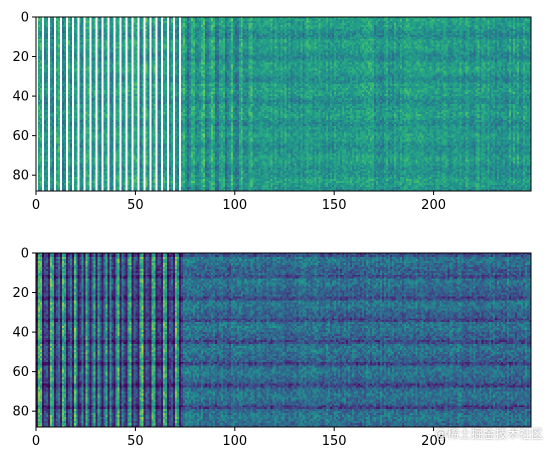  I want to click on watermark: @稀土掘金技术社区, so click(488, 434).